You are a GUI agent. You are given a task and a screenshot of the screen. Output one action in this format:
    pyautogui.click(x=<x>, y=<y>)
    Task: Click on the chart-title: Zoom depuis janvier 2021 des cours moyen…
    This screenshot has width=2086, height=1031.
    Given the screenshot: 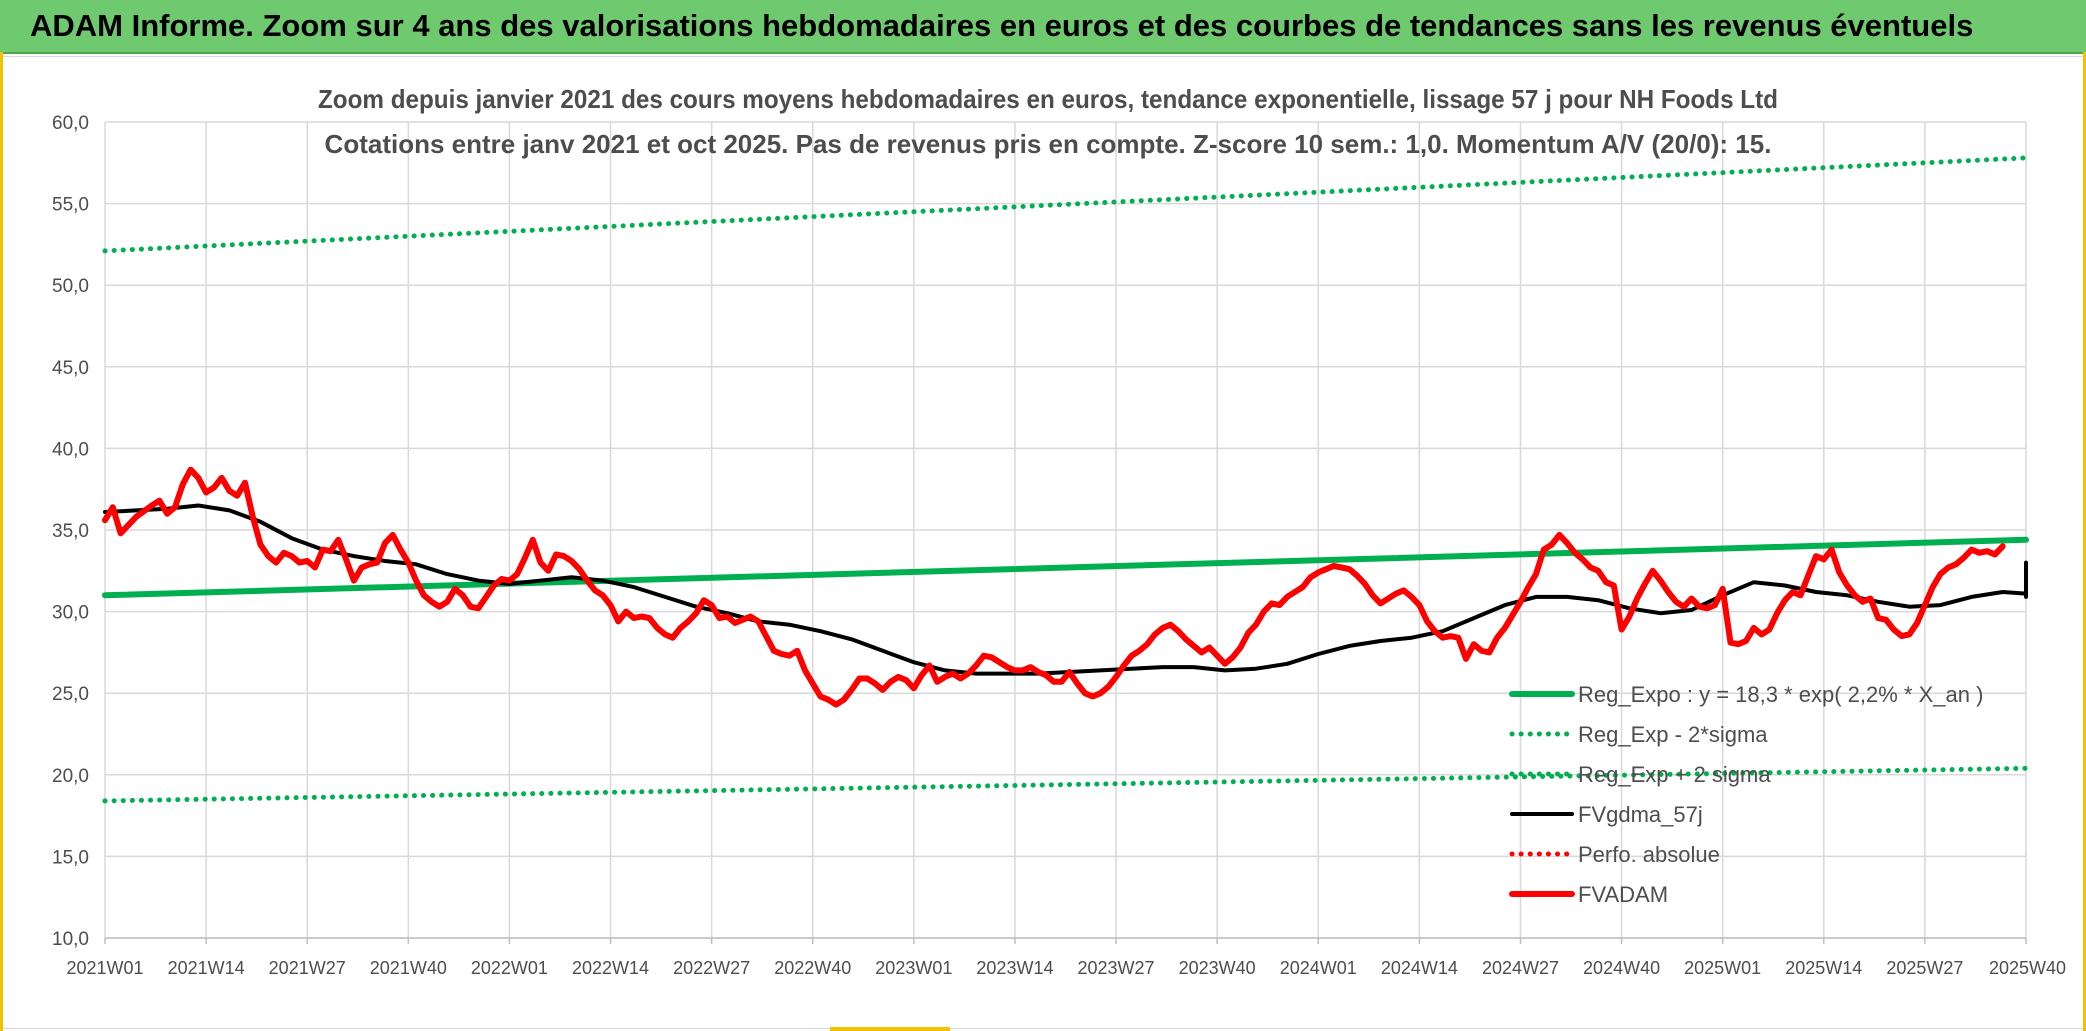 What is the action you would take?
    pyautogui.click(x=1048, y=99)
    